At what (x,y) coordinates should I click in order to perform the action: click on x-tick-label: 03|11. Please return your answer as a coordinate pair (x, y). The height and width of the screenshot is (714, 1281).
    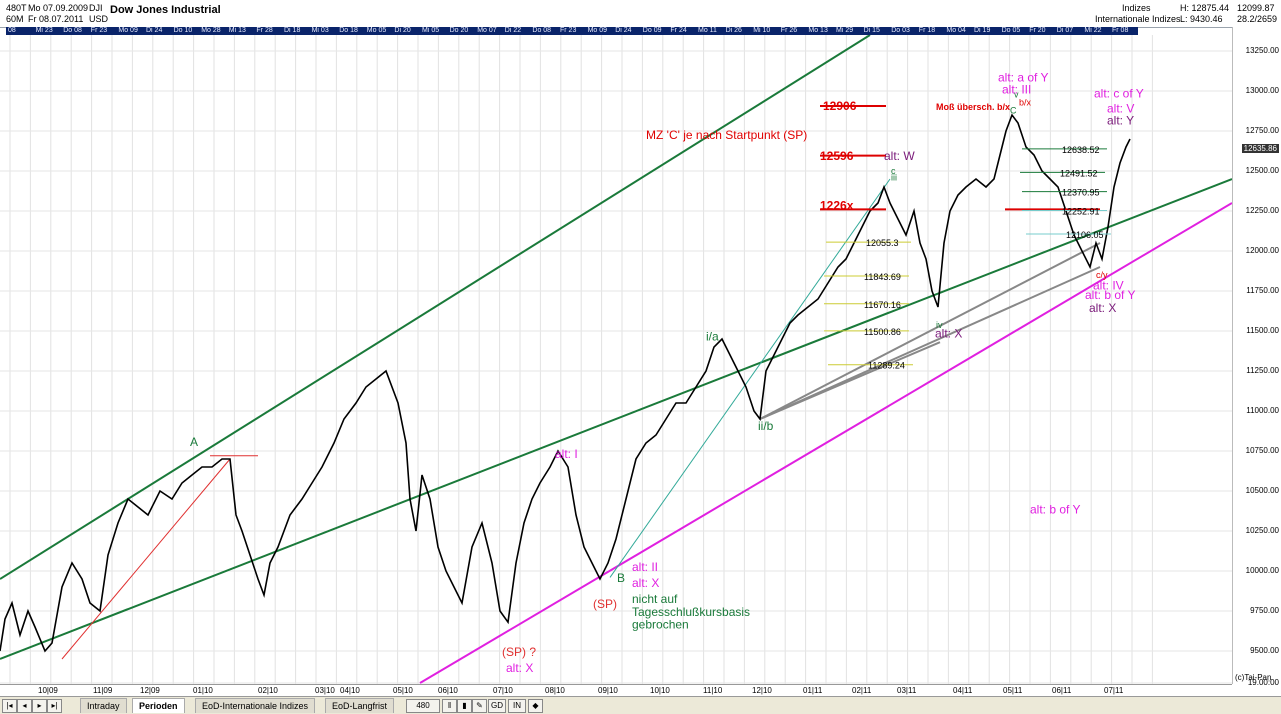
    Looking at the image, I should click on (907, 690).